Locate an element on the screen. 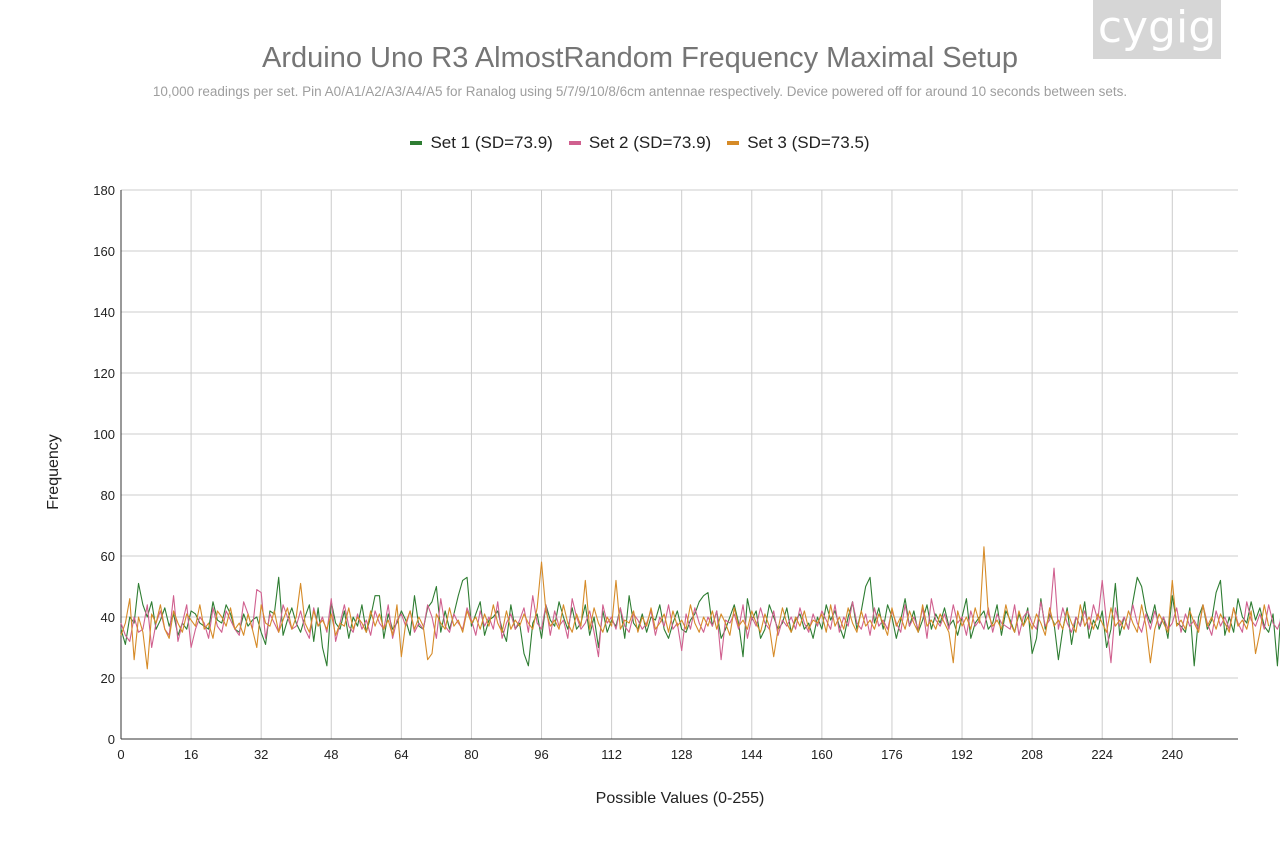 The height and width of the screenshot is (853, 1280). y-tick-label: 20 is located at coordinates (108, 678).